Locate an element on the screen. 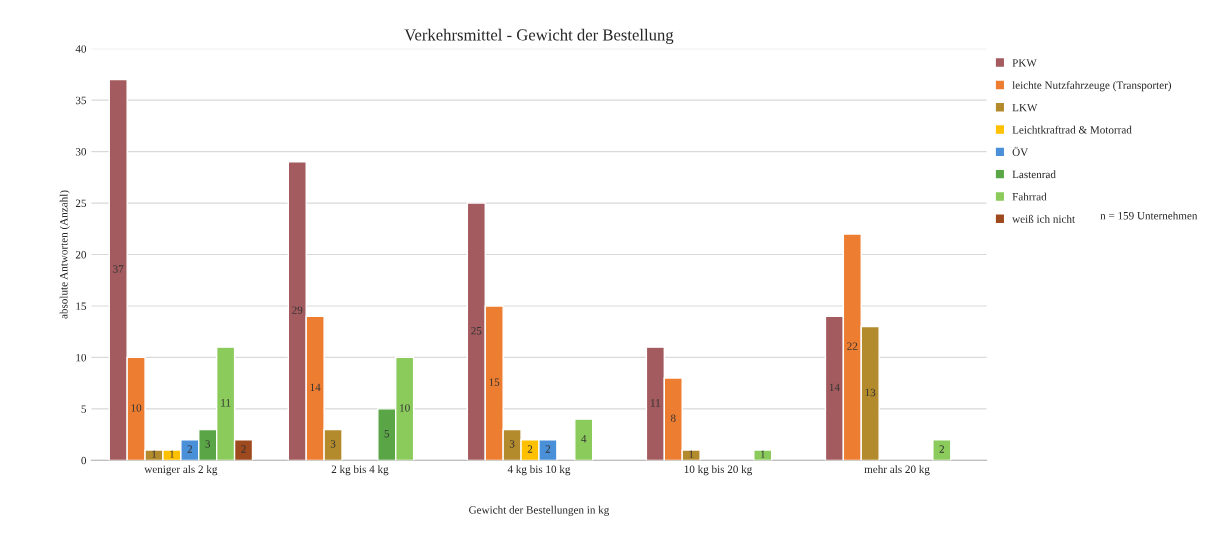 Image resolution: width=1218 pixels, height=560 pixels. chart-title: Verkehrsmittel - Gewicht der Bestellung is located at coordinates (539, 36).